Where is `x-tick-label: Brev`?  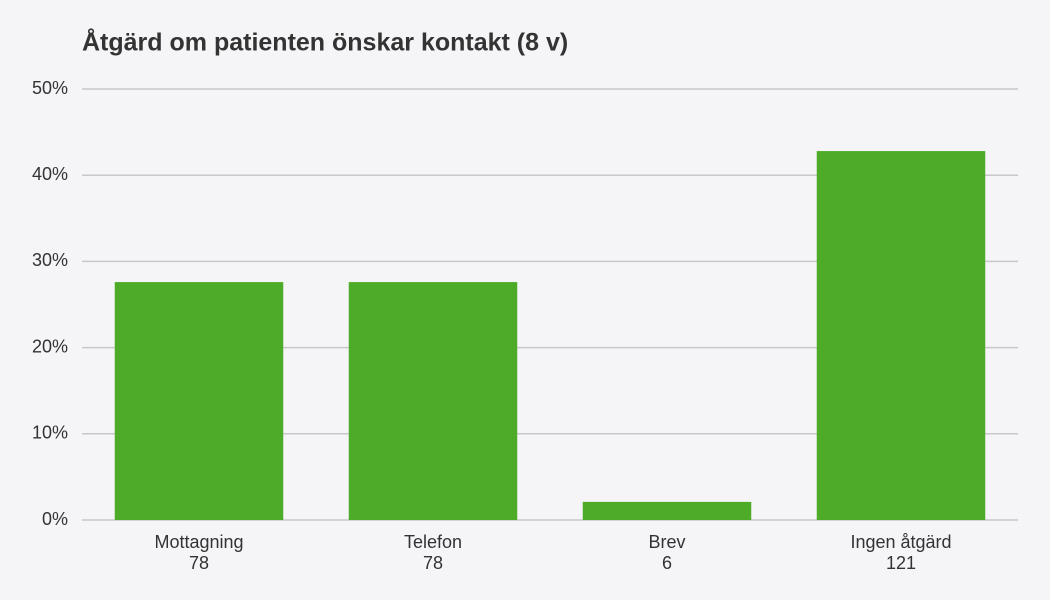
x-tick-label: Brev is located at coordinates (666, 542).